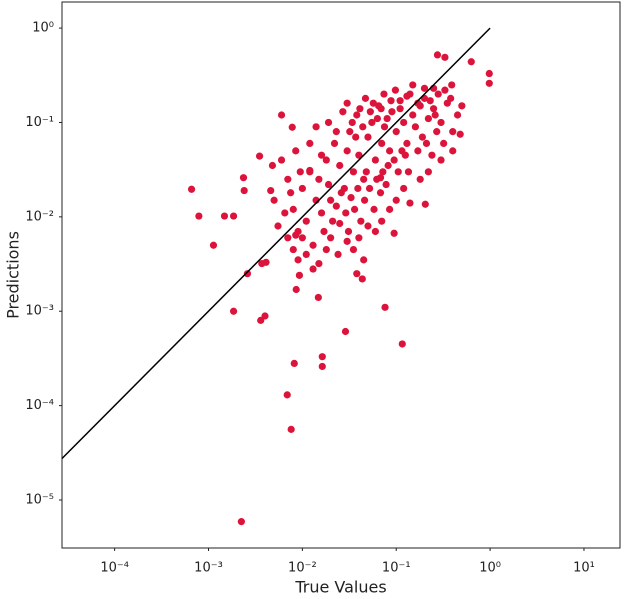  Describe the element at coordinates (396, 568) in the screenshot. I see `x-tick-label: 10⁻¹` at that location.